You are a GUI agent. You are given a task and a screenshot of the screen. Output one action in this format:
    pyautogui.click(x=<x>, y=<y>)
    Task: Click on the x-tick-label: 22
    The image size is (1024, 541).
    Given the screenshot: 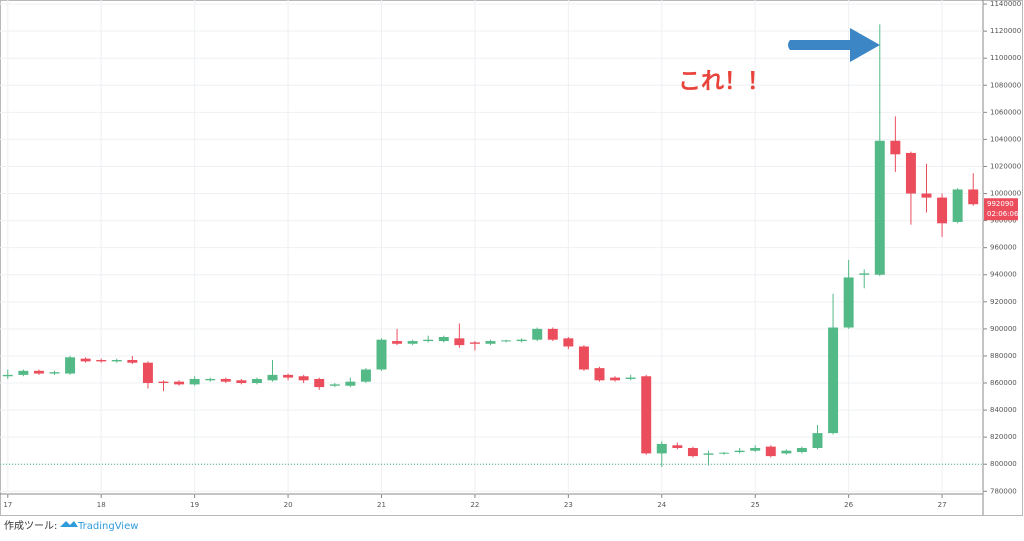 What is the action you would take?
    pyautogui.click(x=474, y=505)
    